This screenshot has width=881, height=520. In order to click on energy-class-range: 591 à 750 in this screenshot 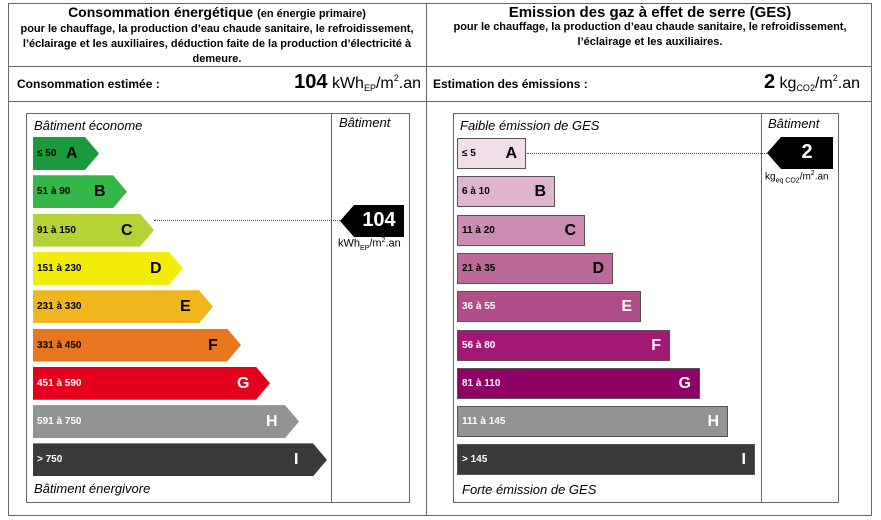, I will do `click(59, 422)`.